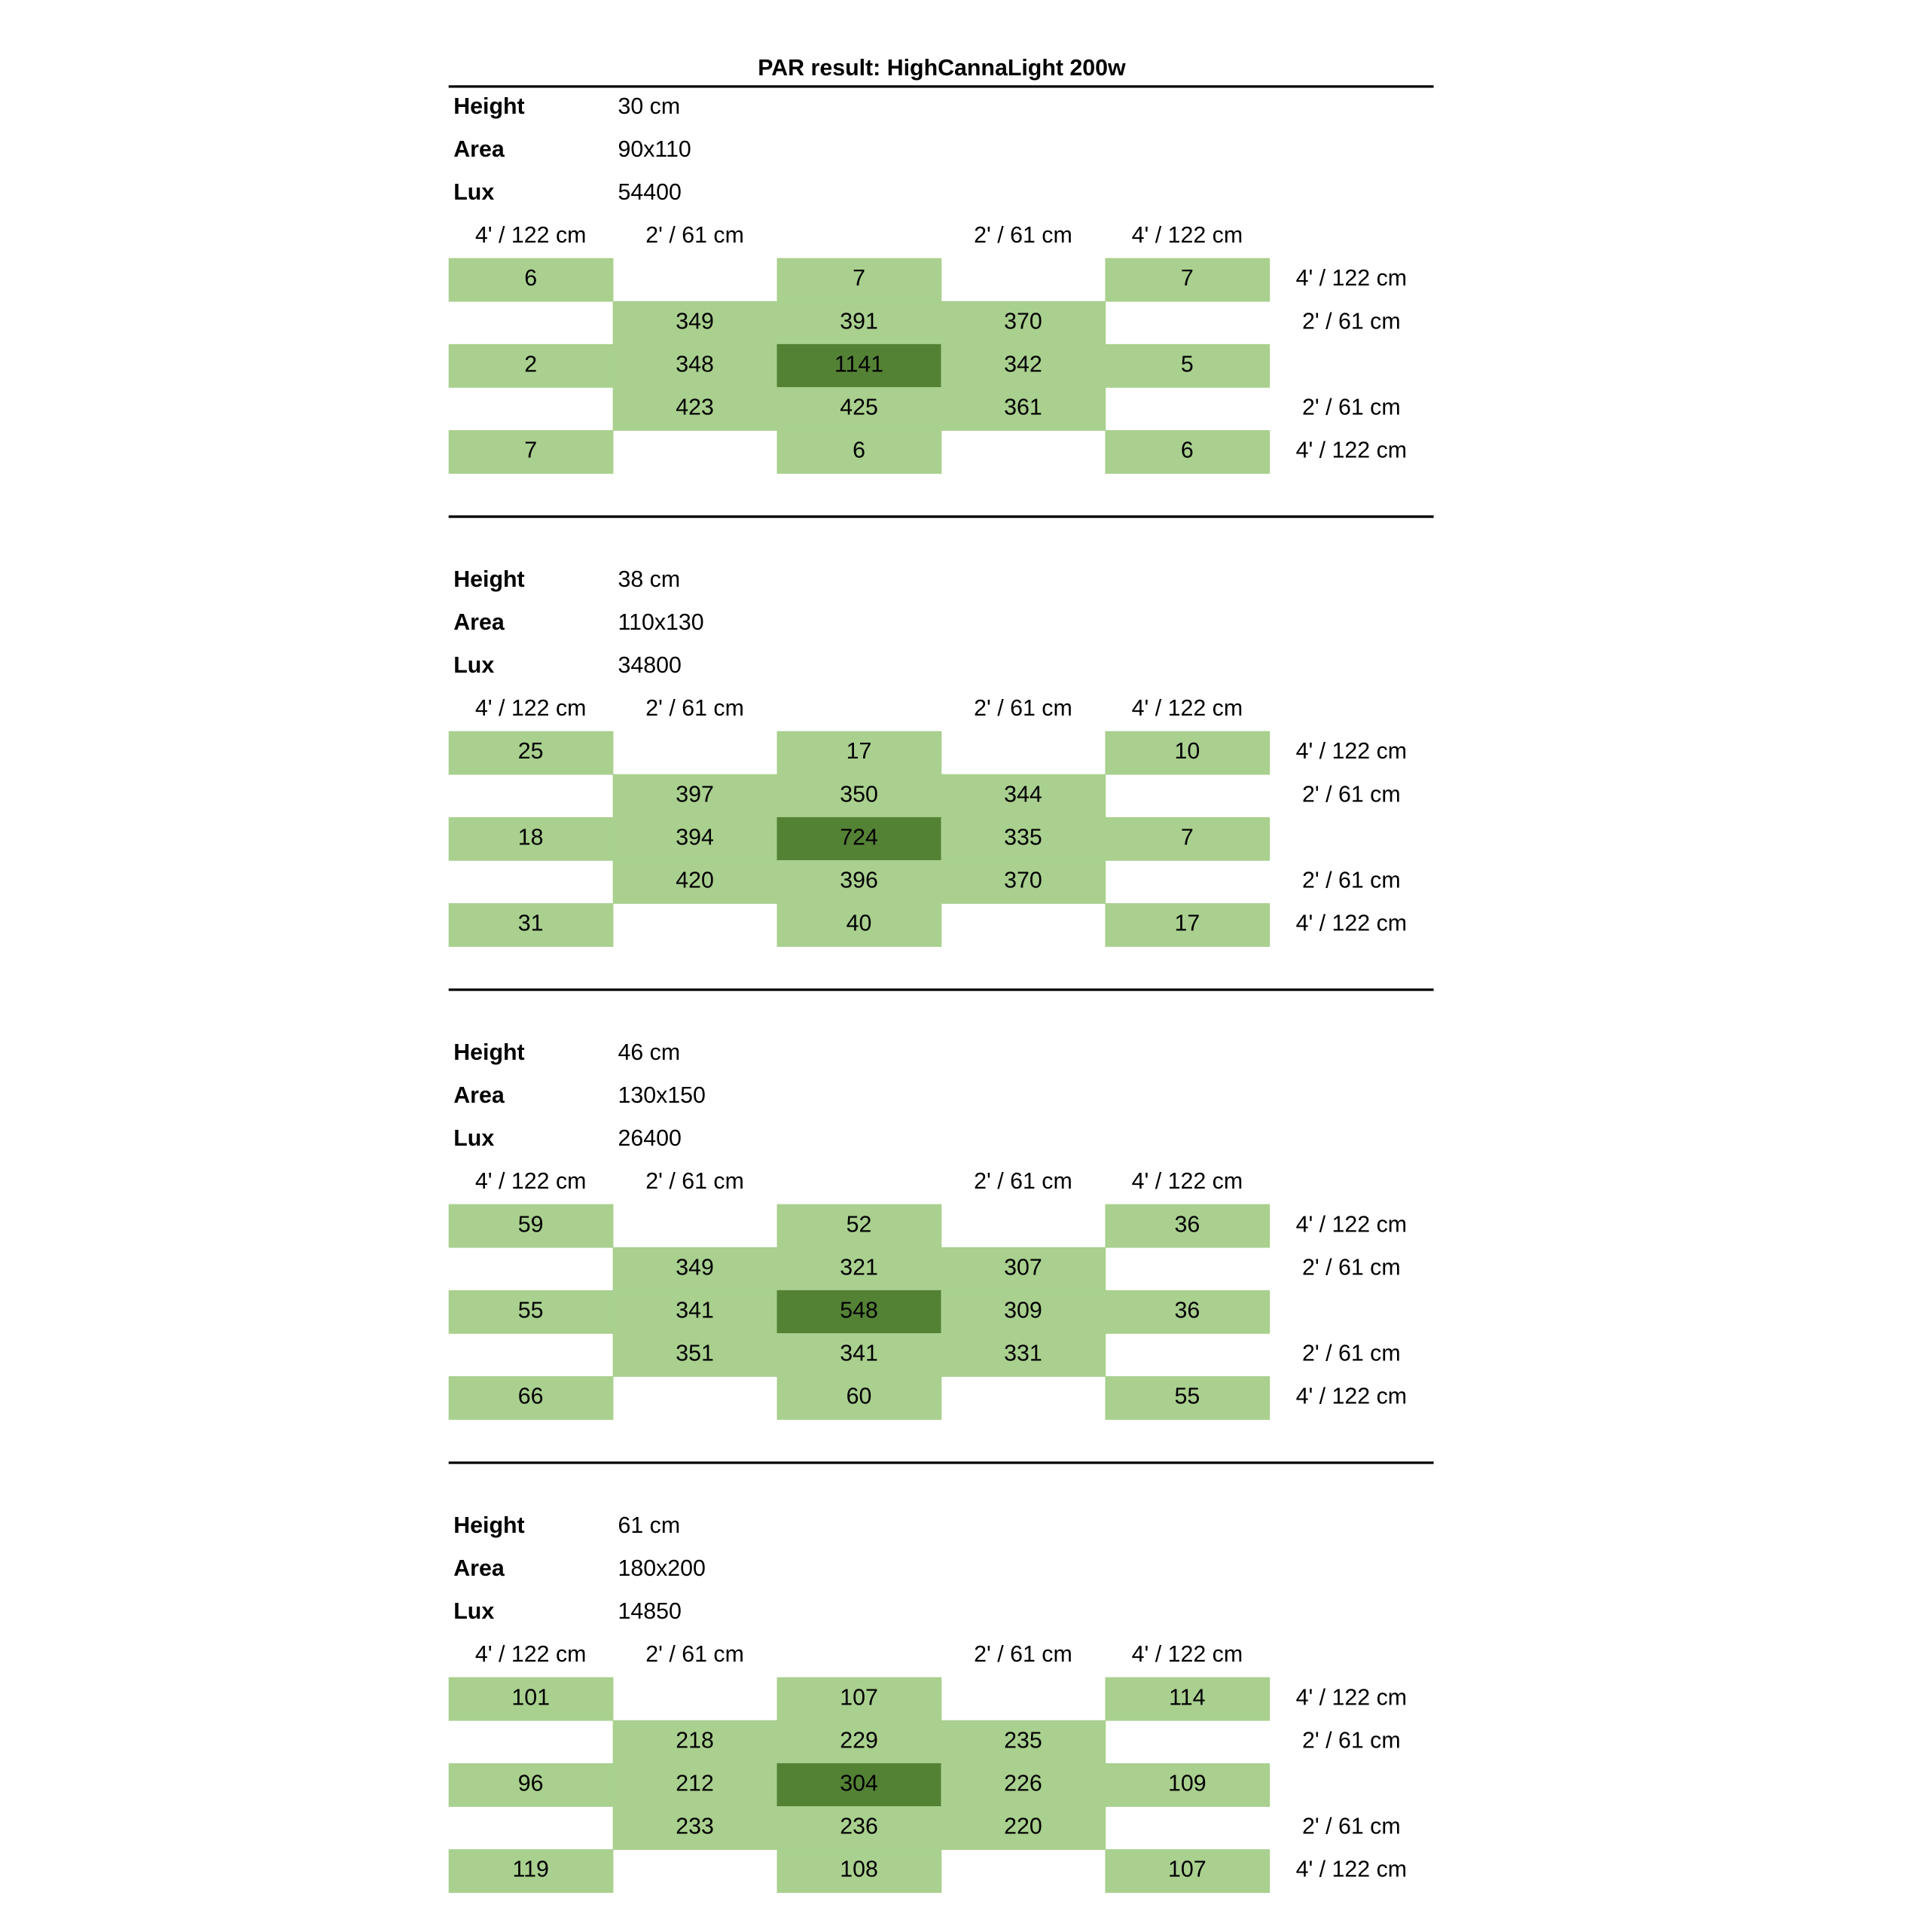 Image resolution: width=1928 pixels, height=1932 pixels. Describe the element at coordinates (1023, 1268) in the screenshot. I see `cell-value: 307` at that location.